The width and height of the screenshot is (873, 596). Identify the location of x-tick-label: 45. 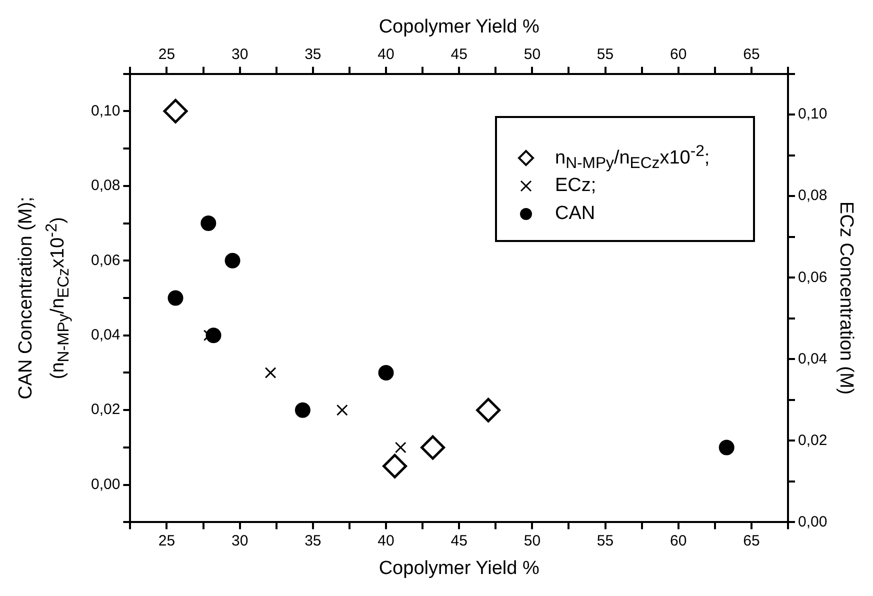
(459, 541).